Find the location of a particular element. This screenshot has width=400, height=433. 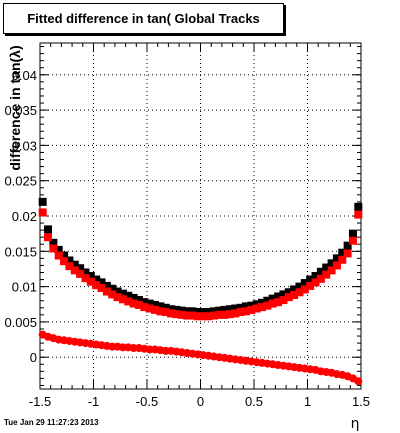

y-tick-label: 0.005 is located at coordinates (20, 322).